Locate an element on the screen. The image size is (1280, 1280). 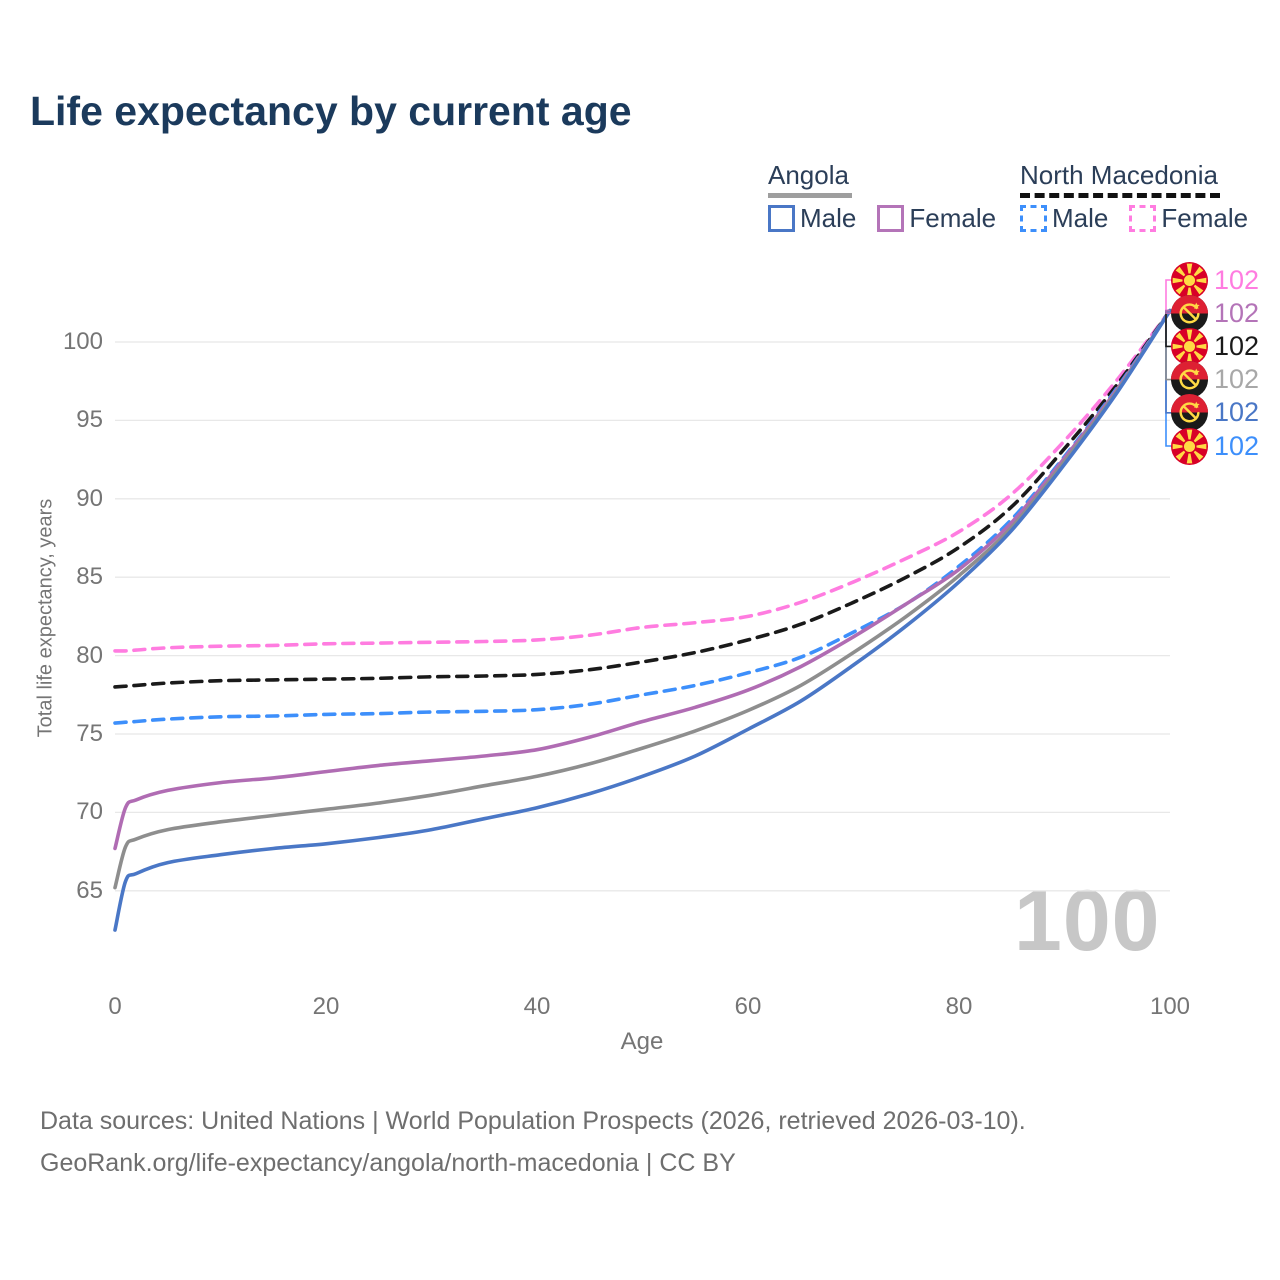
legend-angola-items: Male Female is located at coordinates (892, 218).